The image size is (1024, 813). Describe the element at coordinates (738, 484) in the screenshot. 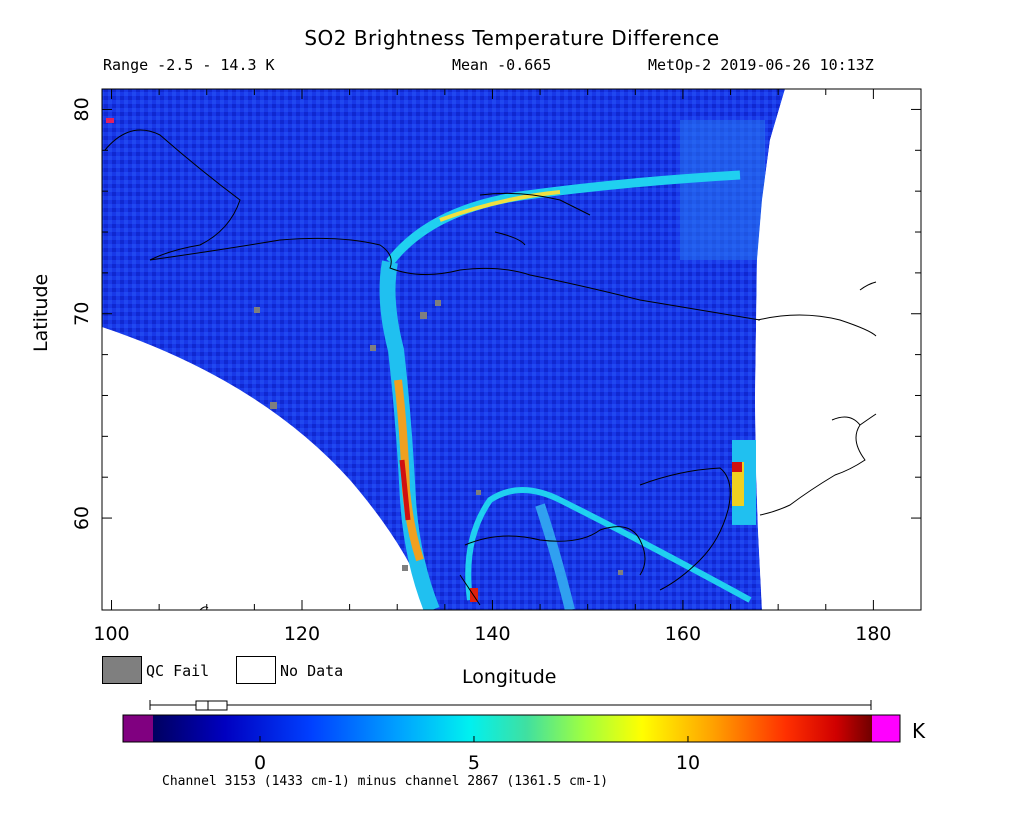

I see `edge-plume-hot` at that location.